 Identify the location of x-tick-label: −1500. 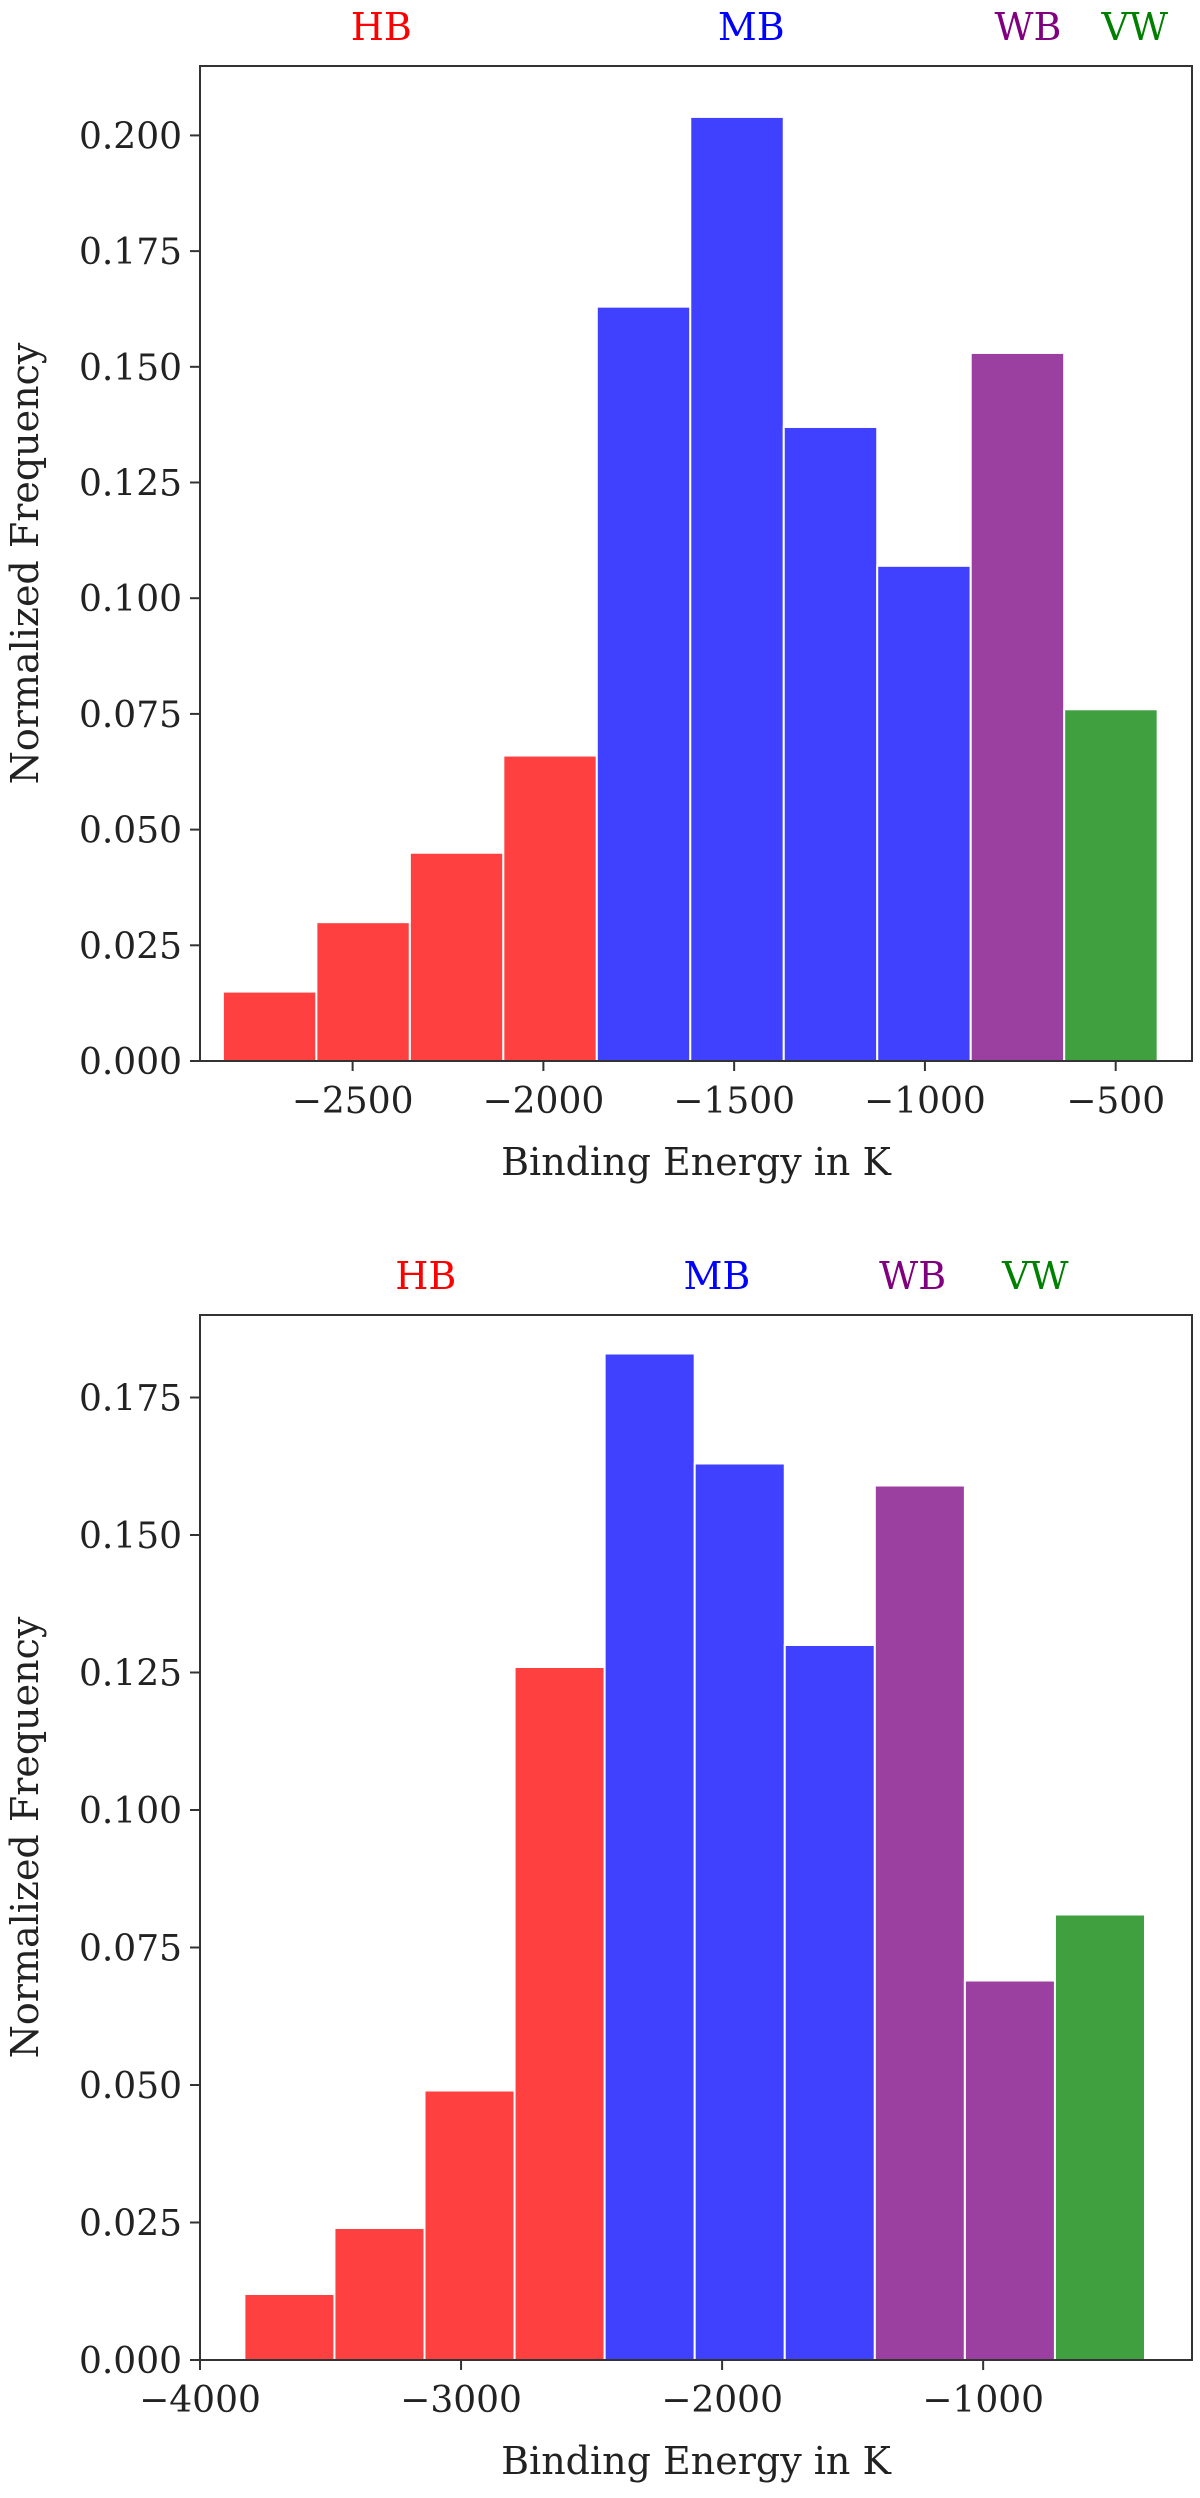
(734, 1101).